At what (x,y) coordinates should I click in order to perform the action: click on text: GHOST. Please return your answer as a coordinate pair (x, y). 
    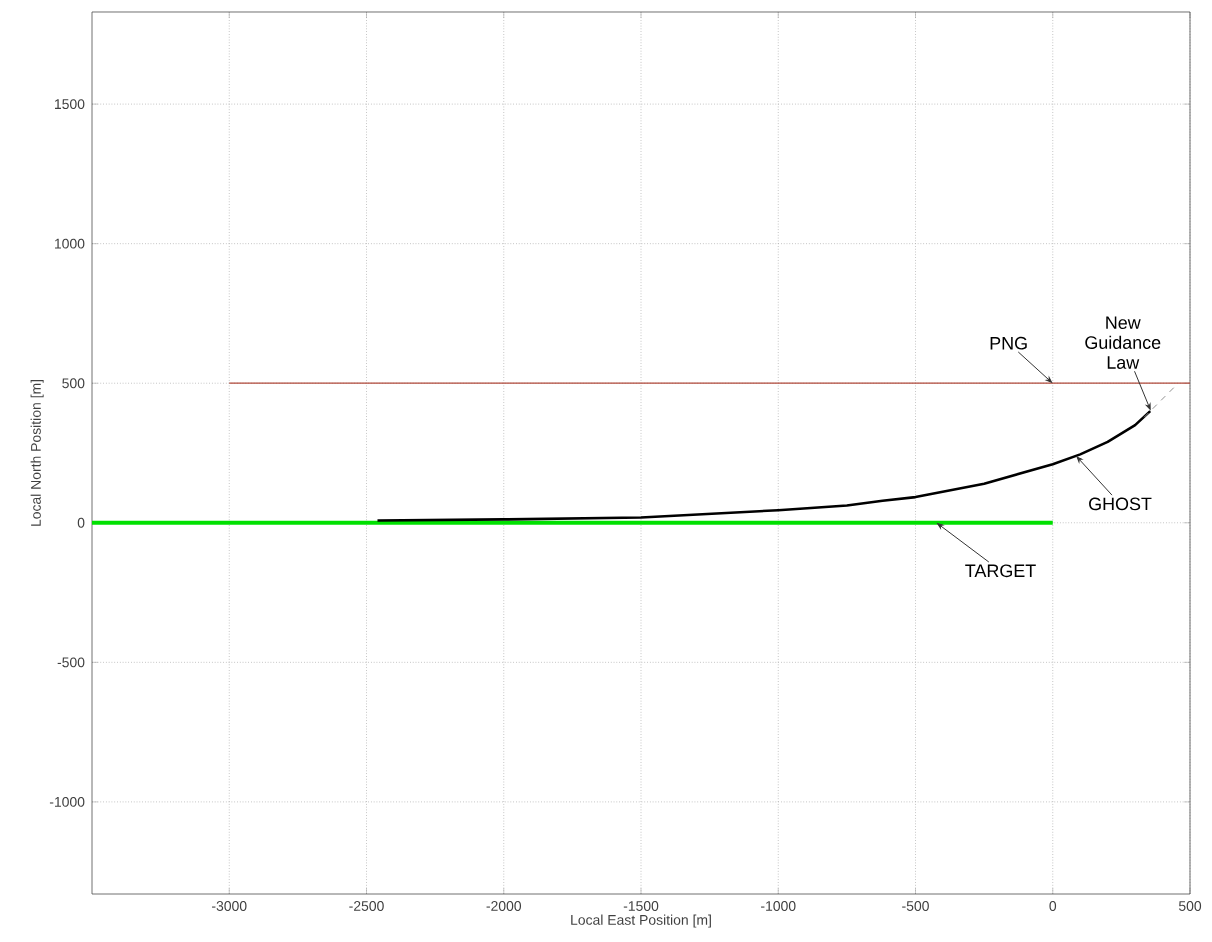
    Looking at the image, I should click on (1120, 504).